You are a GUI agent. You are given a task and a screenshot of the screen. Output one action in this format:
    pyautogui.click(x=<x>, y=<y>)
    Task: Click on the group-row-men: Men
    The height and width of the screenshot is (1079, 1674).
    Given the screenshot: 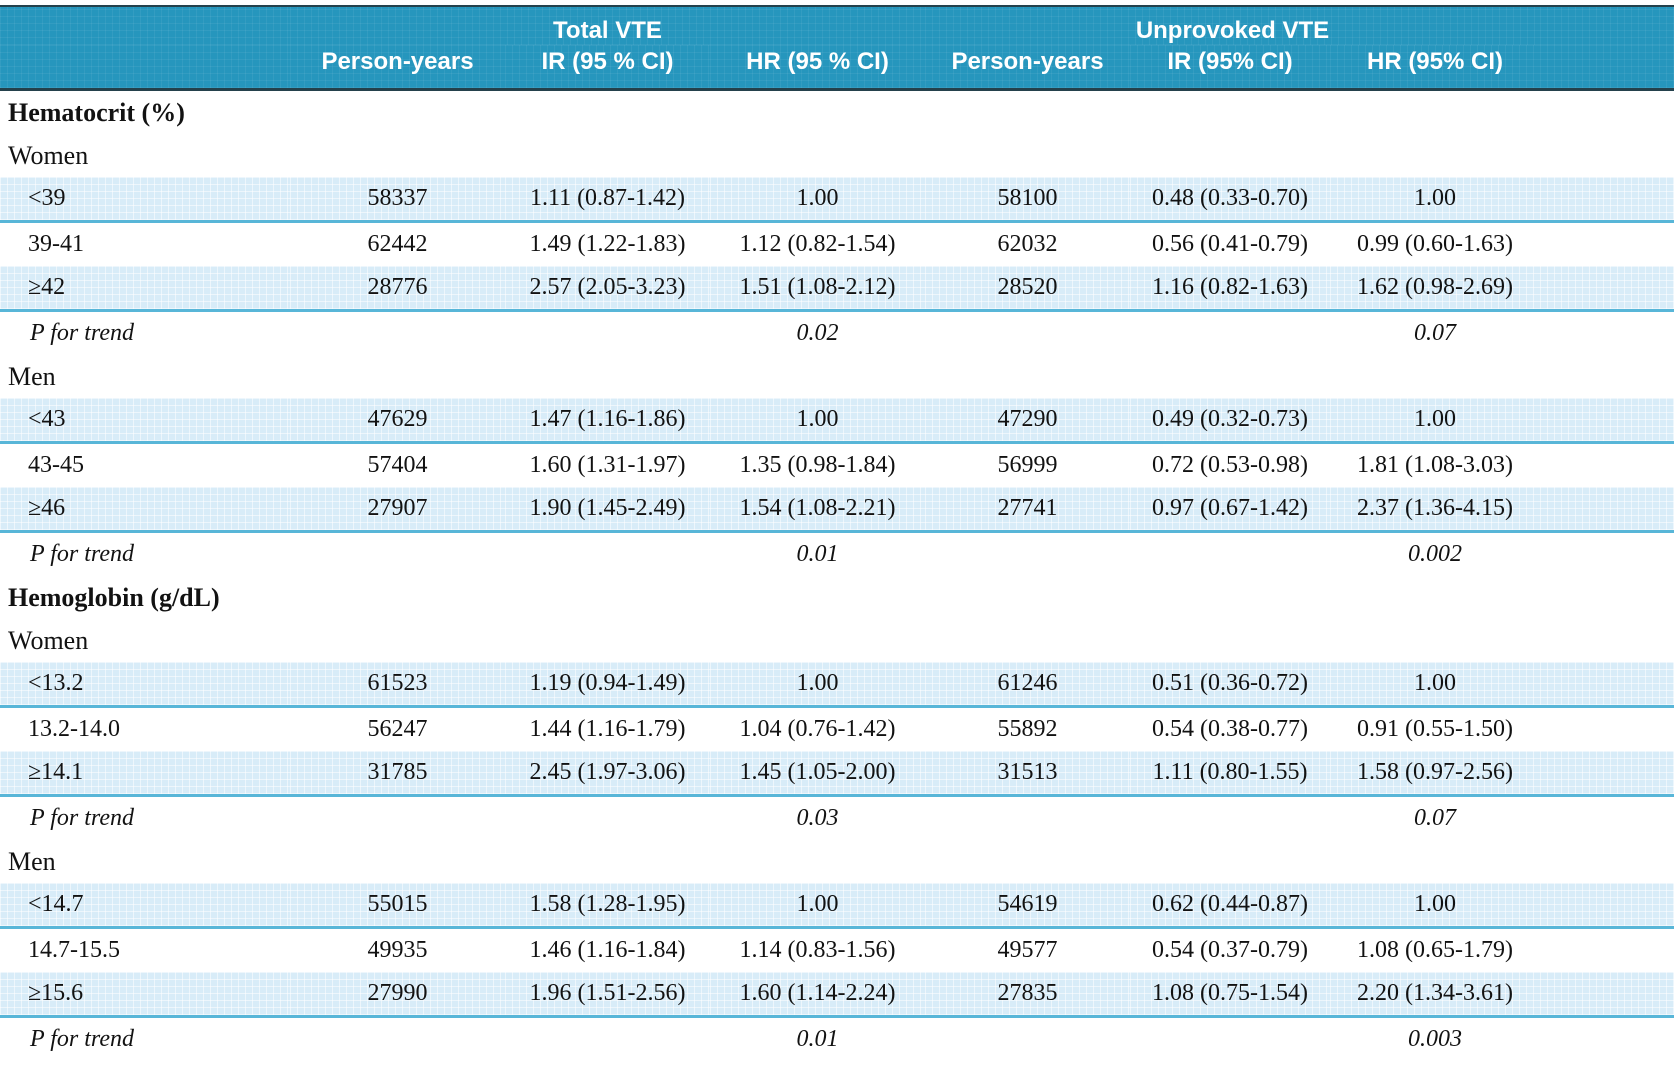 What is the action you would take?
    pyautogui.click(x=837, y=861)
    